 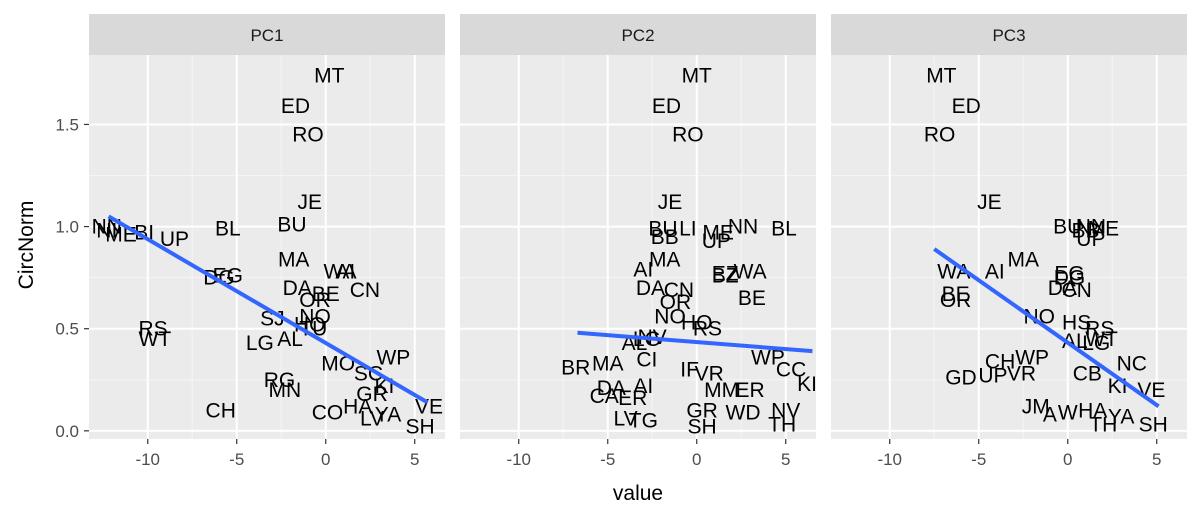 What do you see at coordinates (1087, 374) in the screenshot?
I see `point-label-cb: CB` at bounding box center [1087, 374].